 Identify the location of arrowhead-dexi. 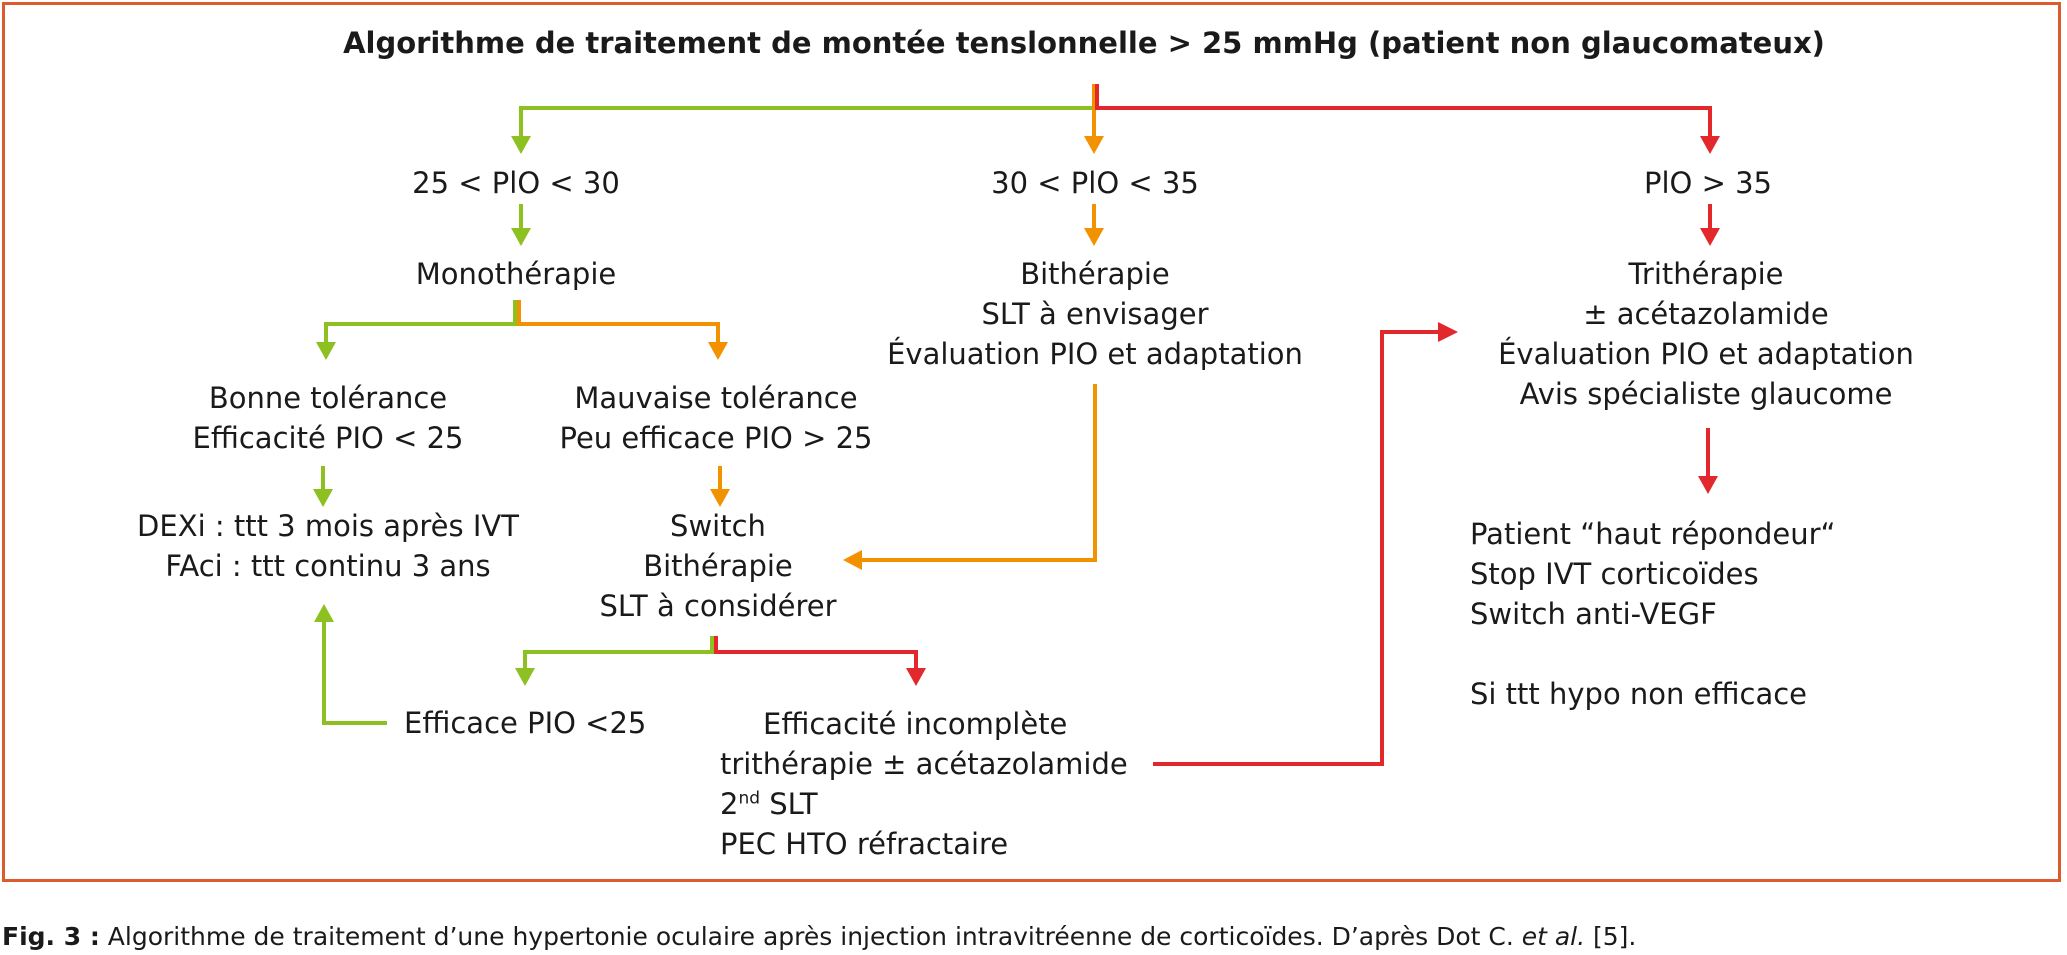
(323, 498).